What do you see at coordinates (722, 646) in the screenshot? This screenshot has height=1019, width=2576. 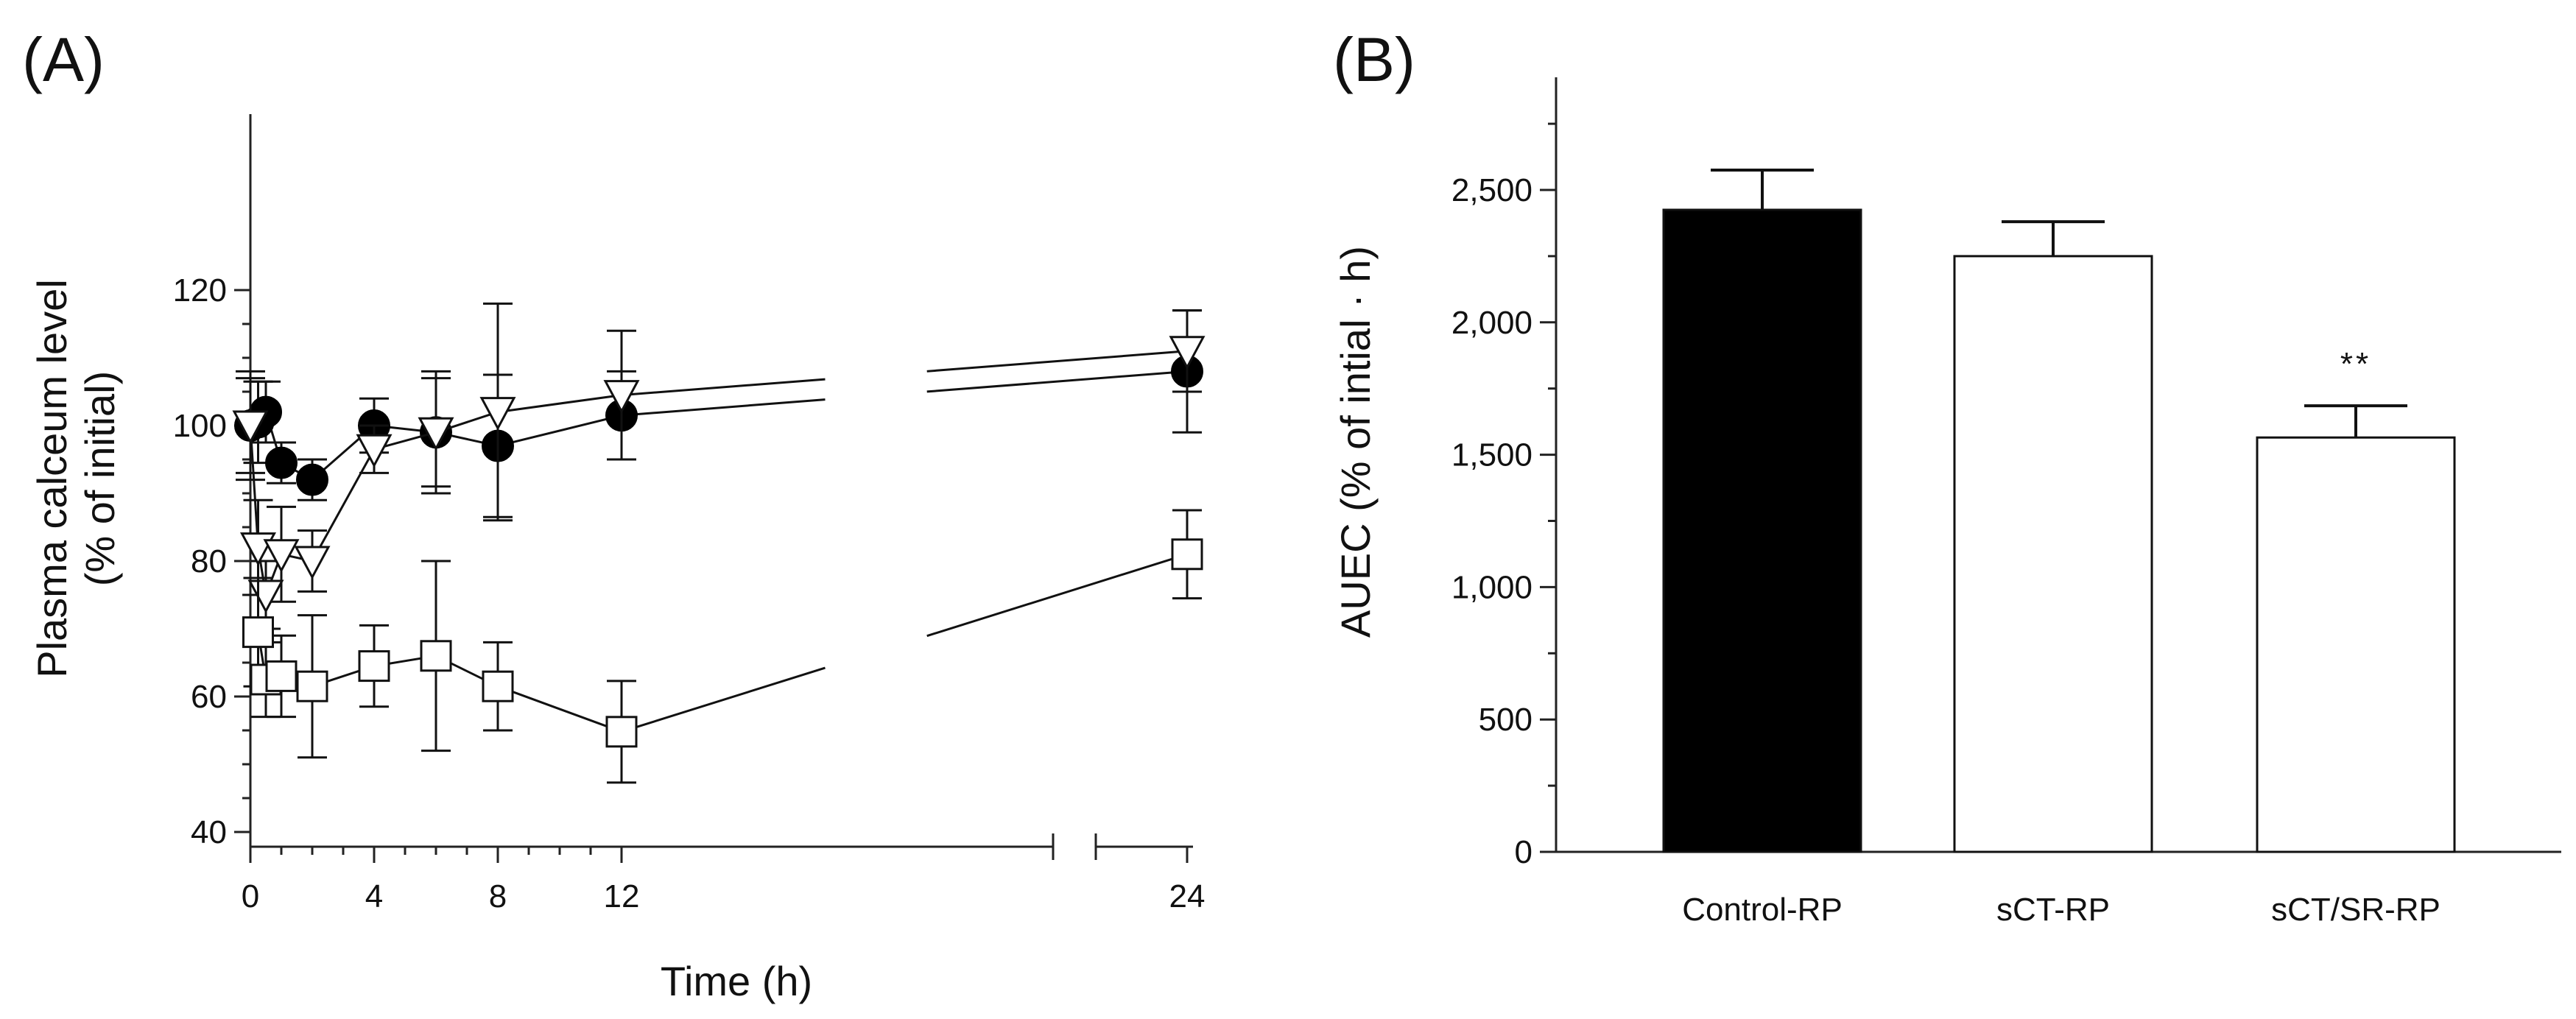 I see `series-open-square` at bounding box center [722, 646].